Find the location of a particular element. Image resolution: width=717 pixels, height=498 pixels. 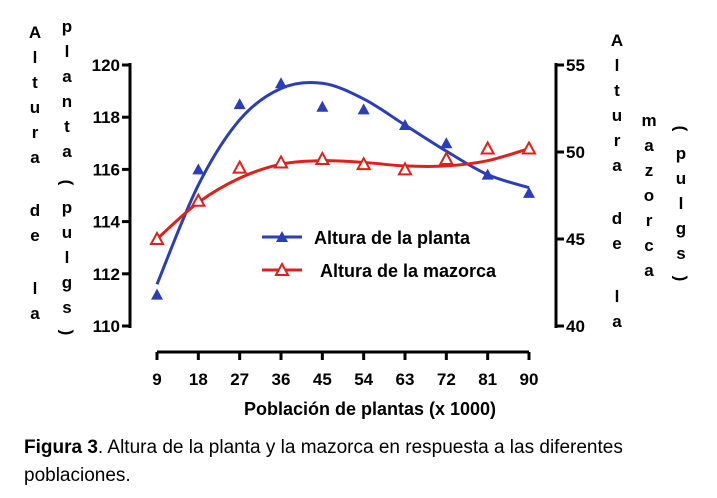

legend: Altura de la planta Altura de la mazorca is located at coordinates (379, 254).